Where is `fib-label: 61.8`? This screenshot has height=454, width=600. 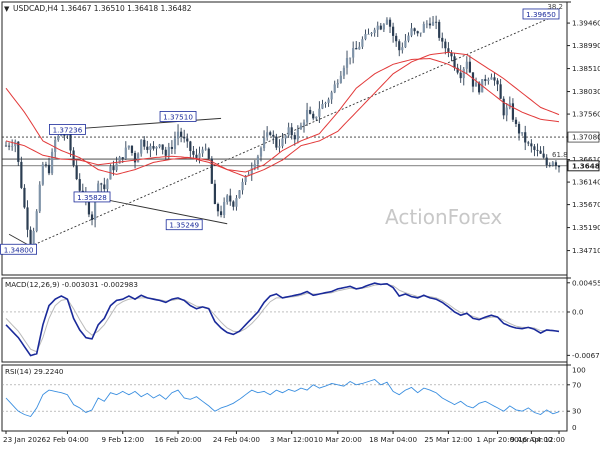 fib-label: 61.8 is located at coordinates (560, 155).